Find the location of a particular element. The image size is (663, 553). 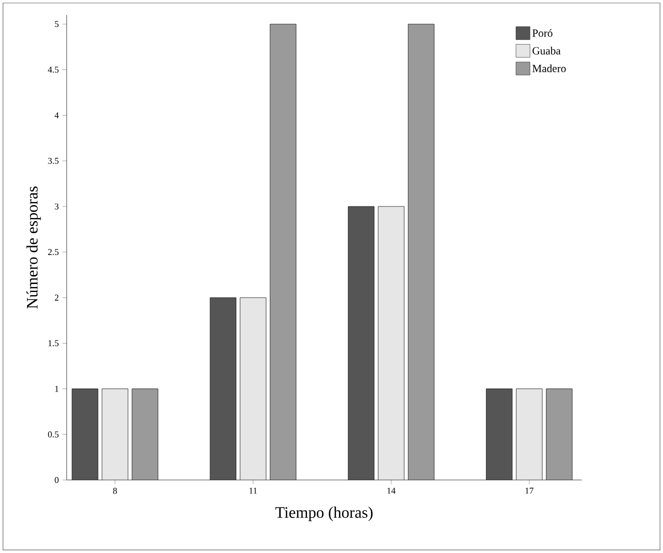

y-tick-label: 0 is located at coordinates (56, 480).